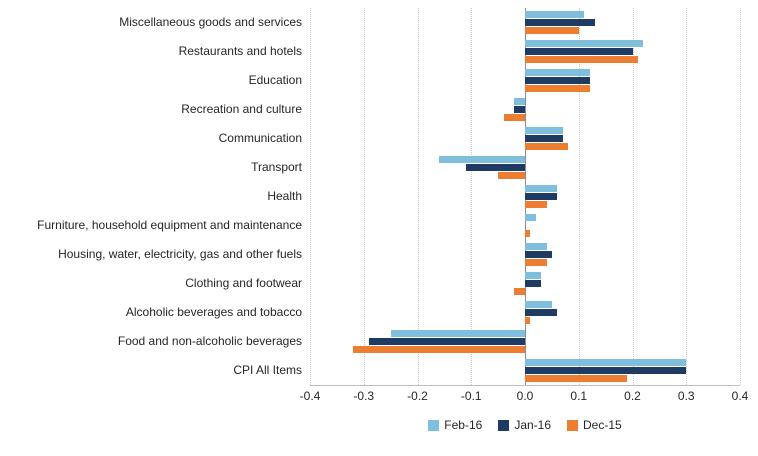 The height and width of the screenshot is (456, 758). I want to click on category-label: Food and non-alcoholic beverages, so click(209, 341).